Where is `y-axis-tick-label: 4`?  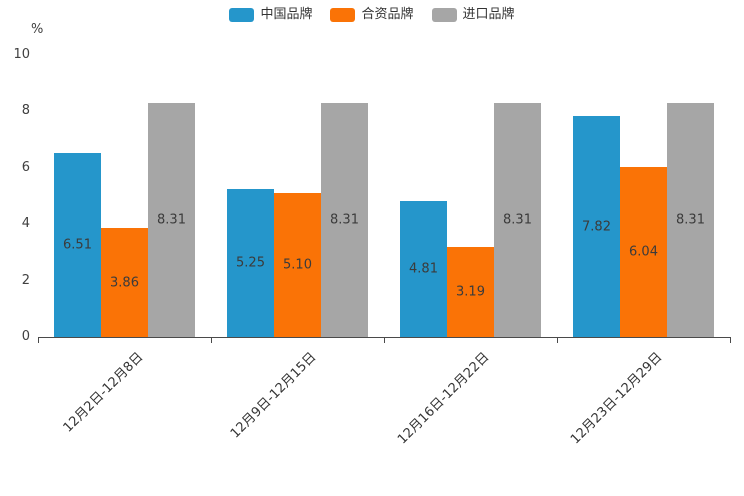 y-axis-tick-label: 4 is located at coordinates (25, 224).